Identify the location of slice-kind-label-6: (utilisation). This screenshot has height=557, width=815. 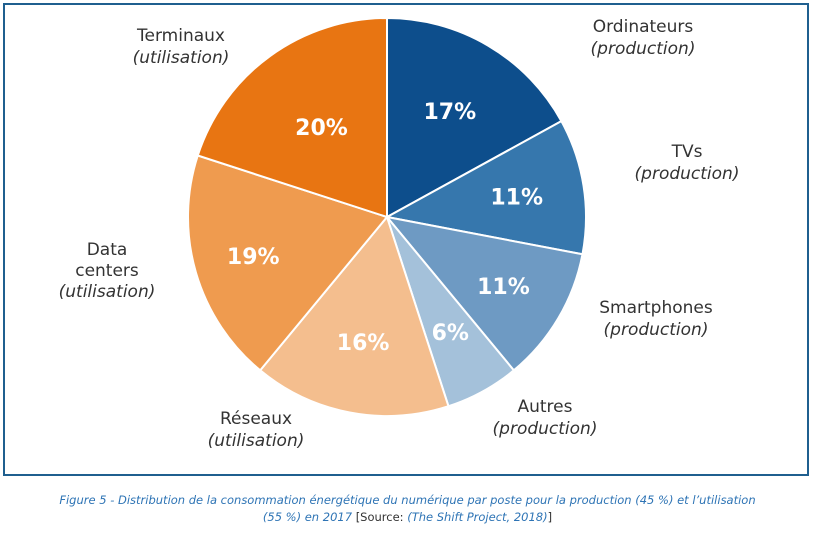
(107, 292).